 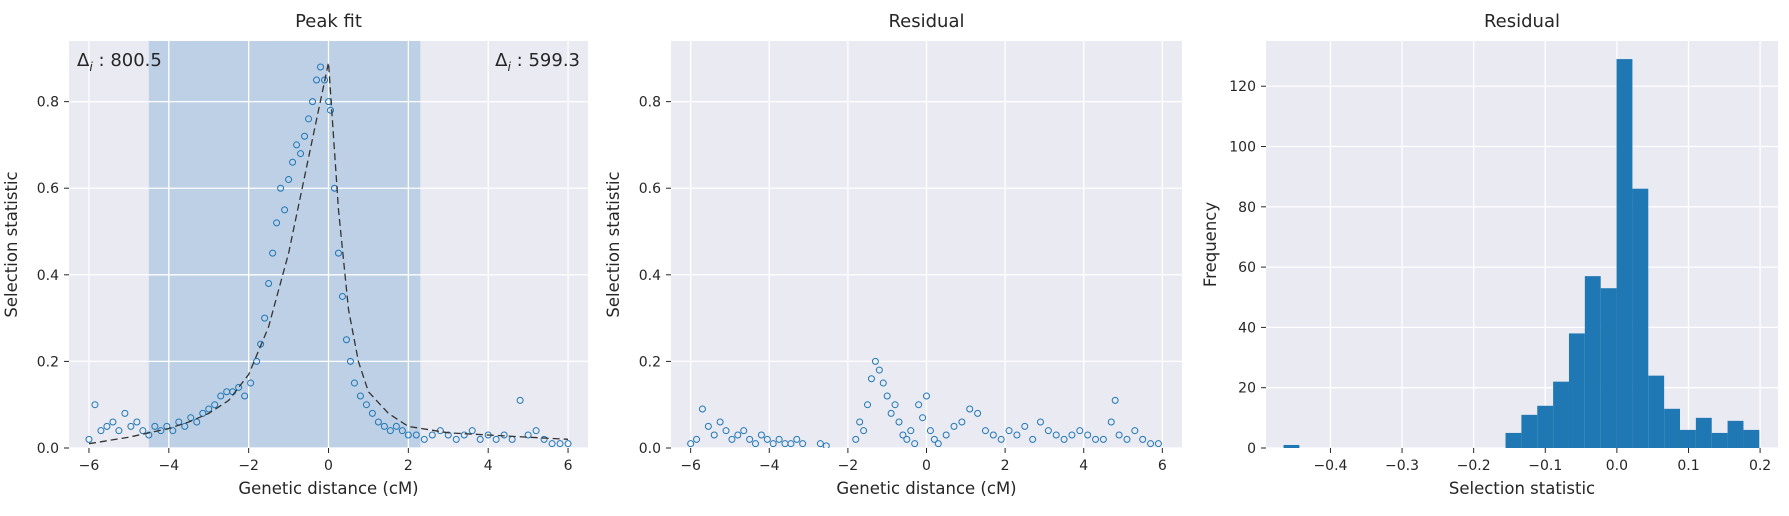 I want to click on x-tick-label: 0.2, so click(x=1760, y=466).